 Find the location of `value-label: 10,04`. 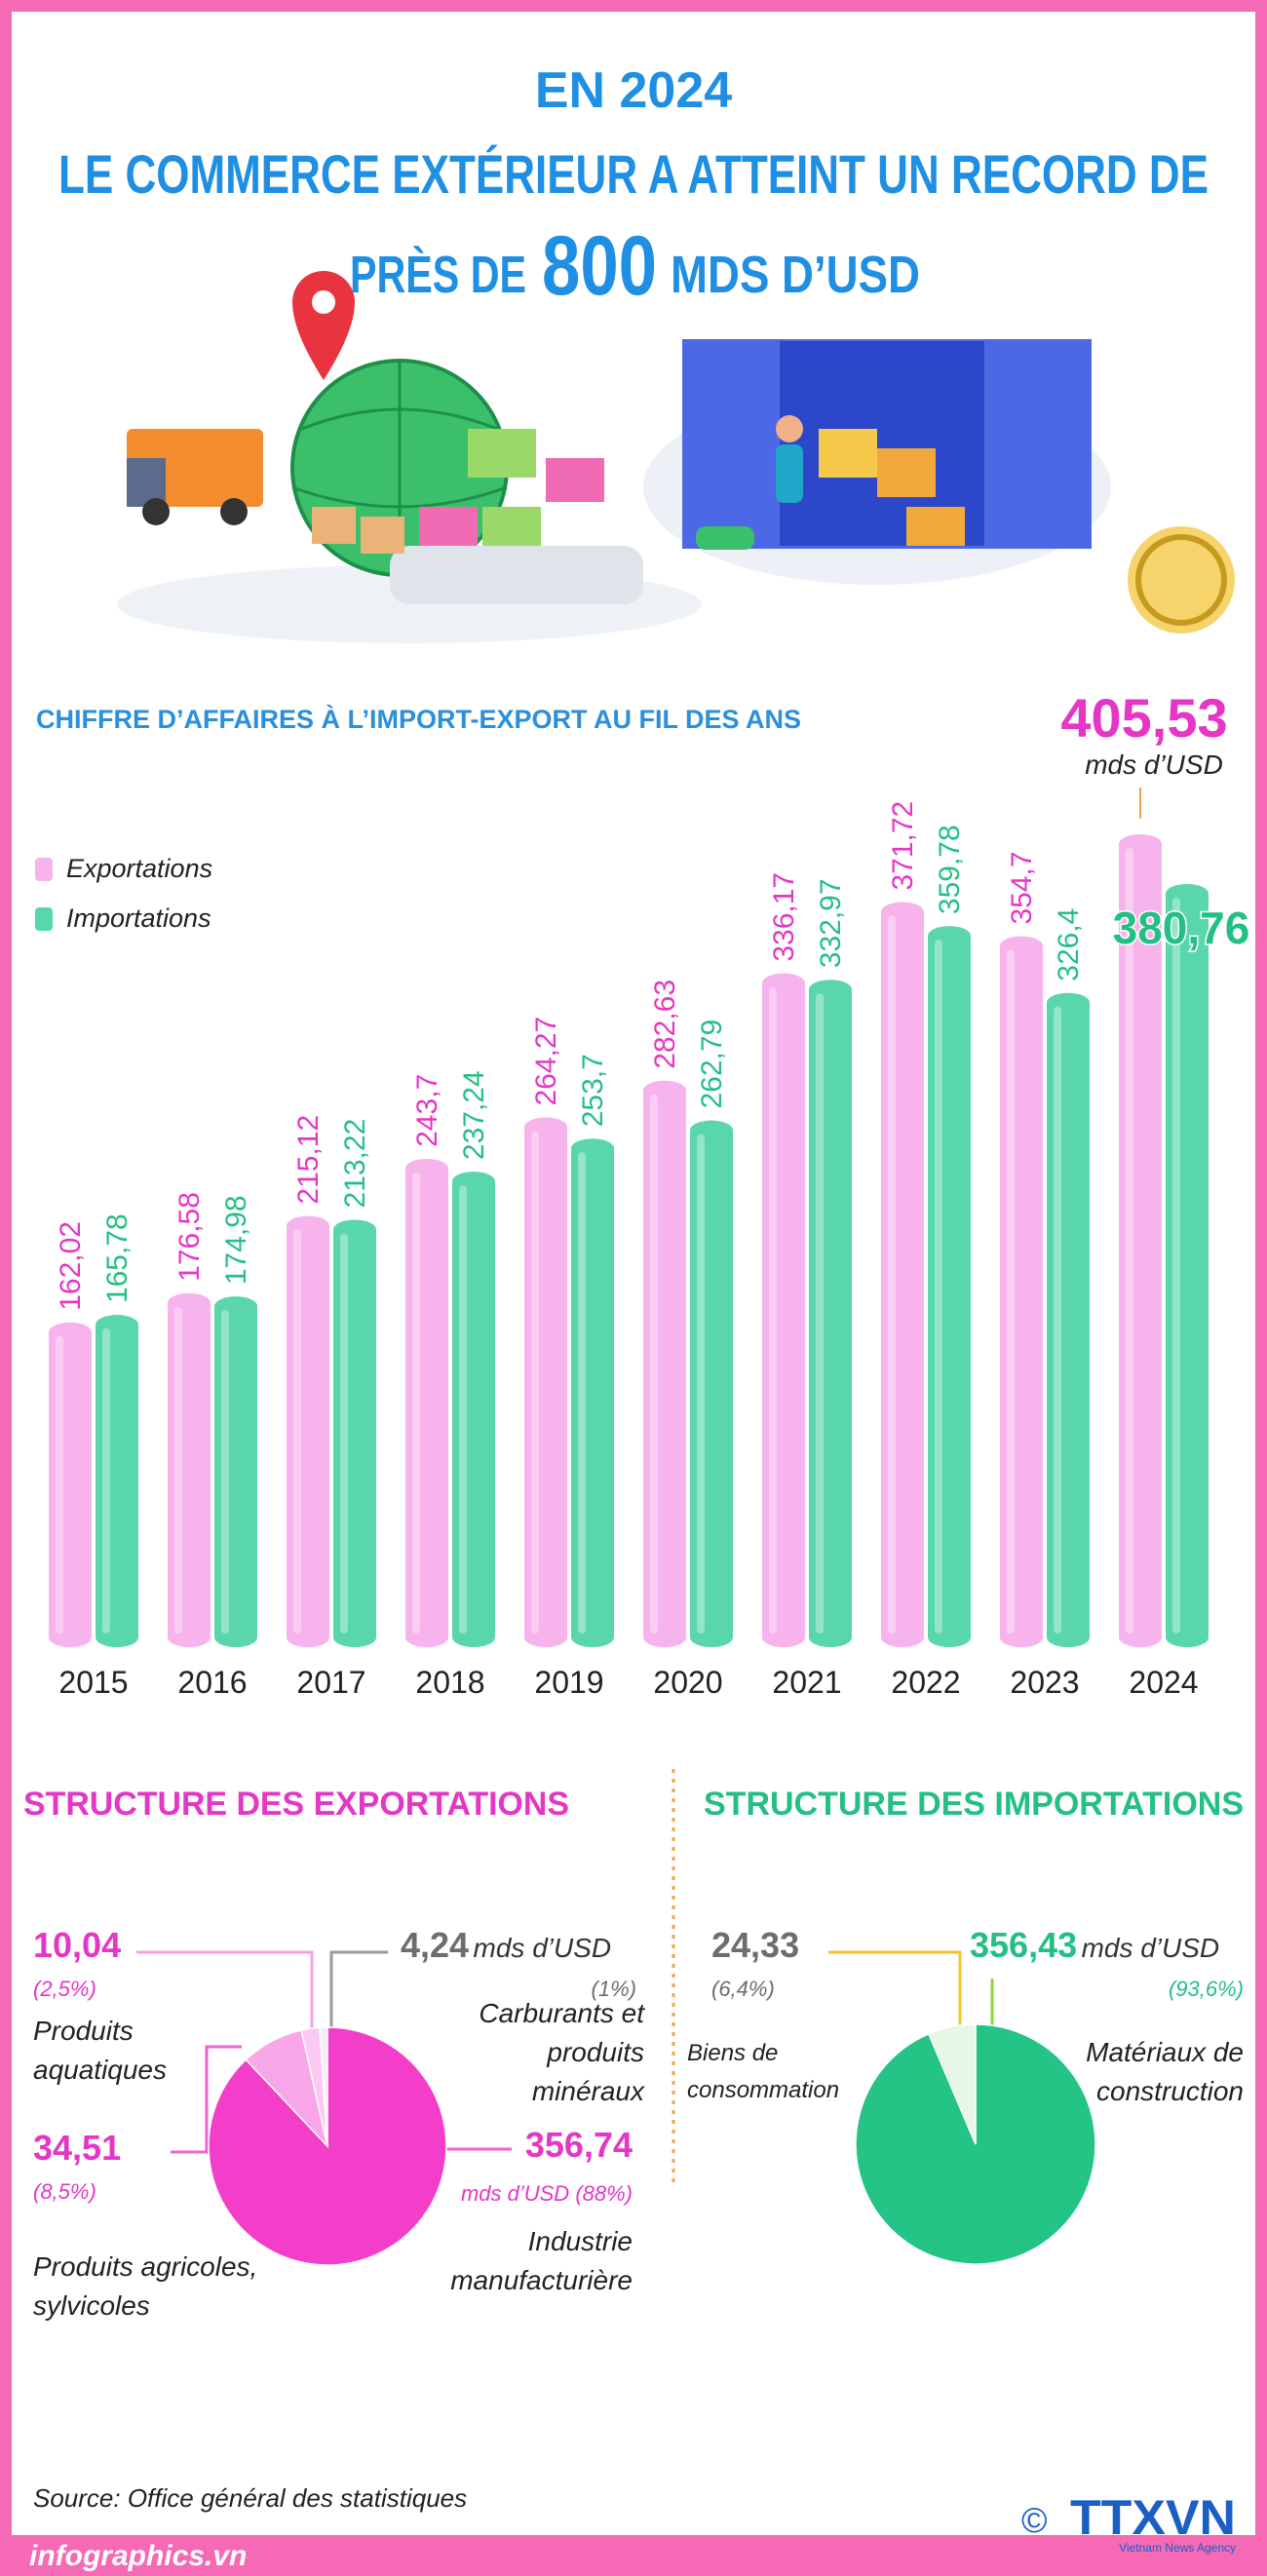

value-label: 10,04 is located at coordinates (77, 1945).